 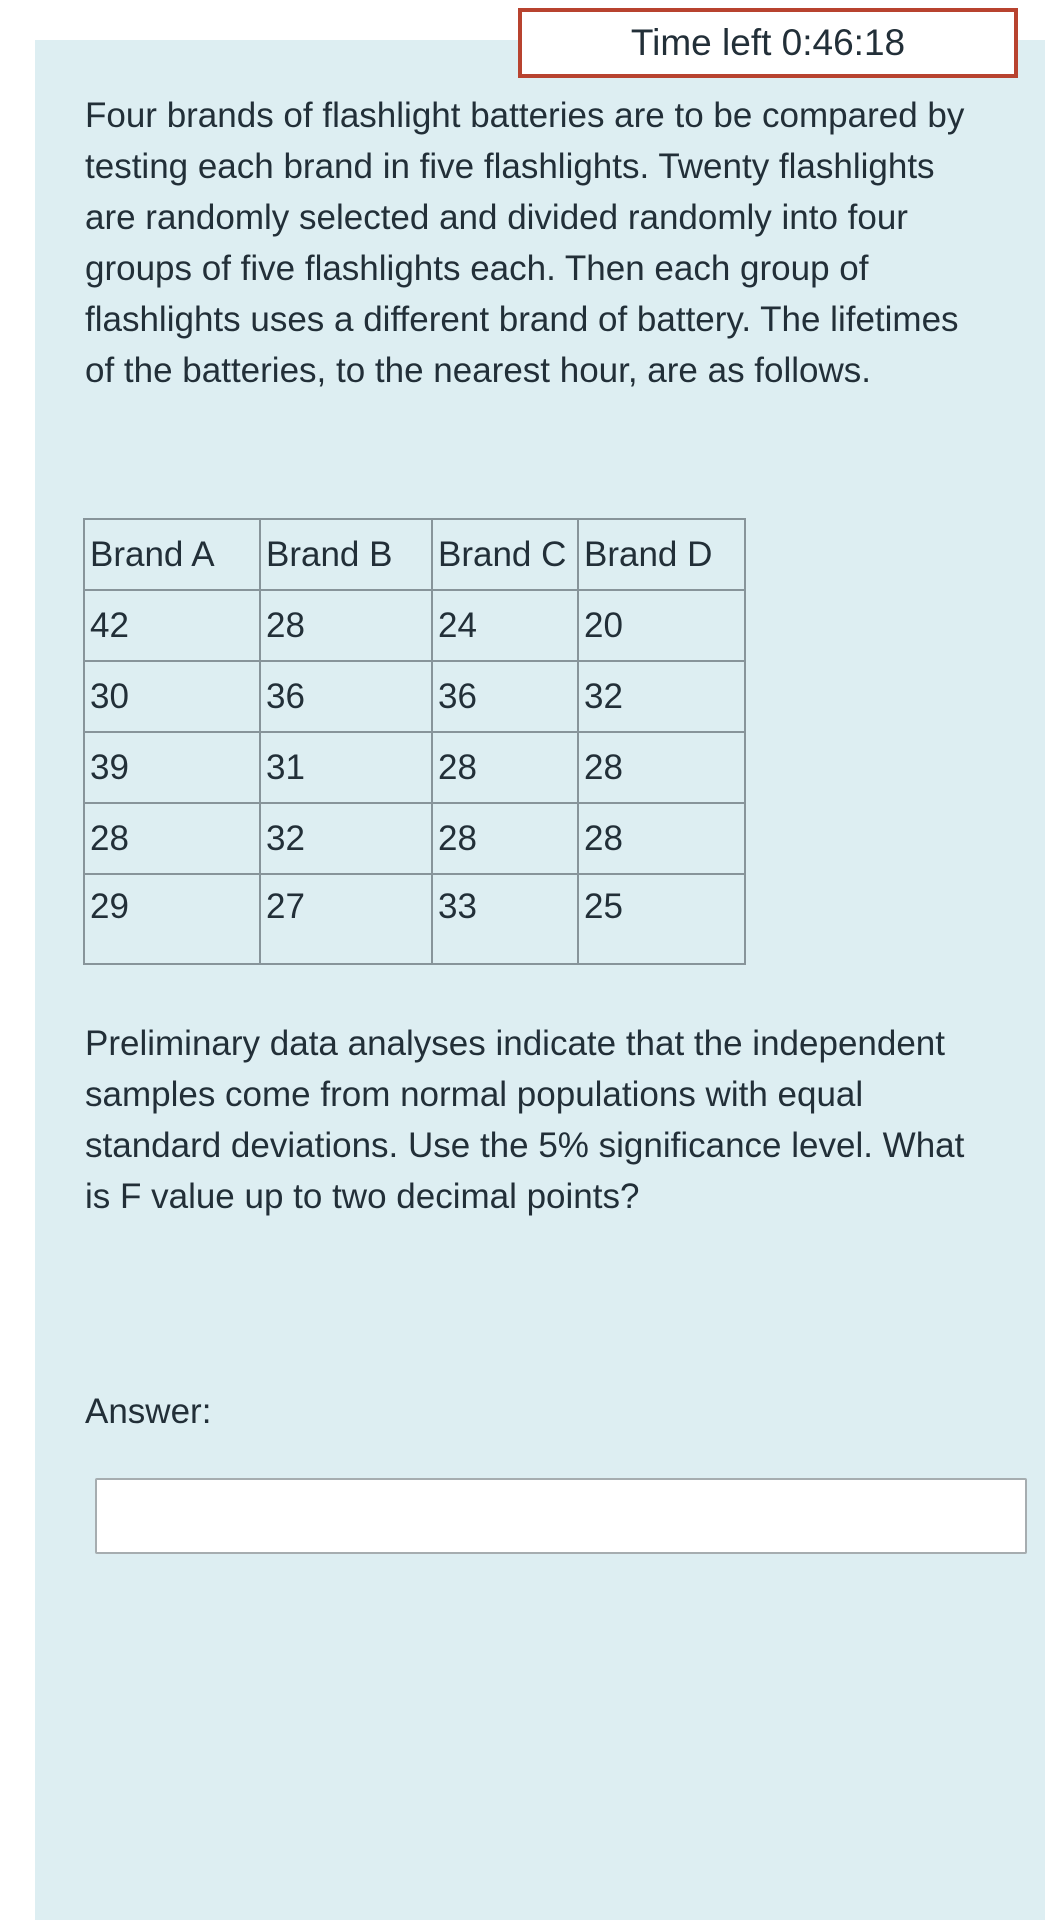 I want to click on table-cell: 20, so click(x=661, y=625).